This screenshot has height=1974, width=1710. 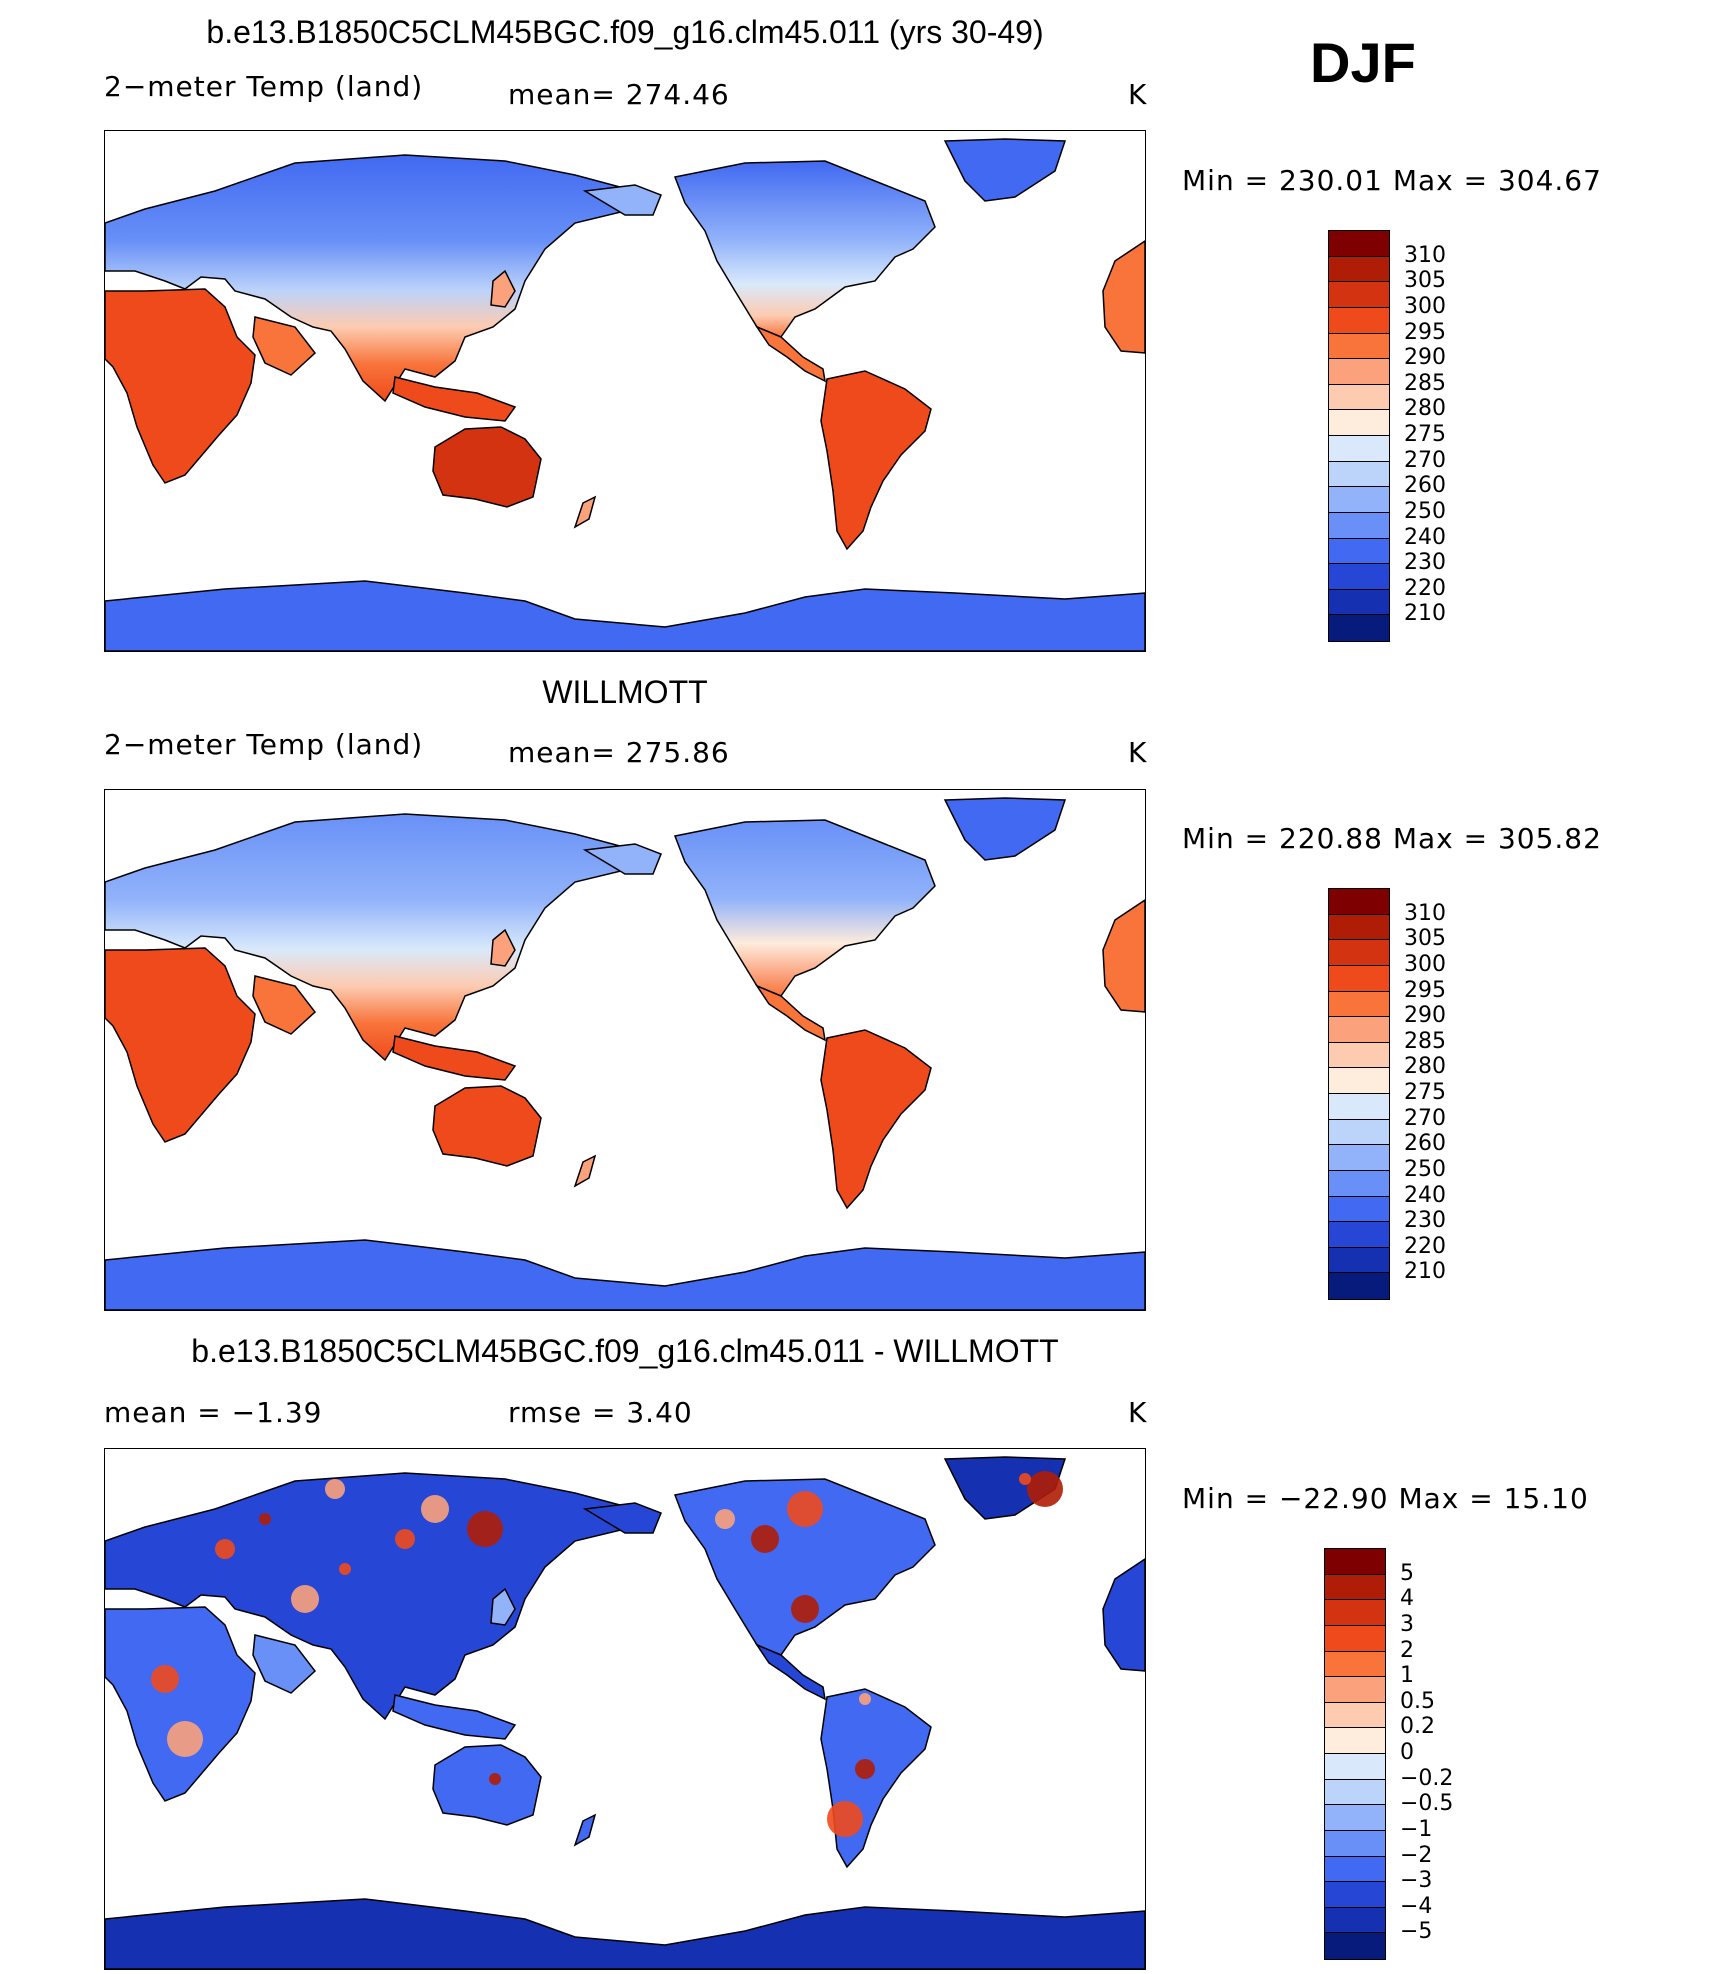 I want to click on colorbar-tick-label: −0.2, so click(x=1427, y=1778).